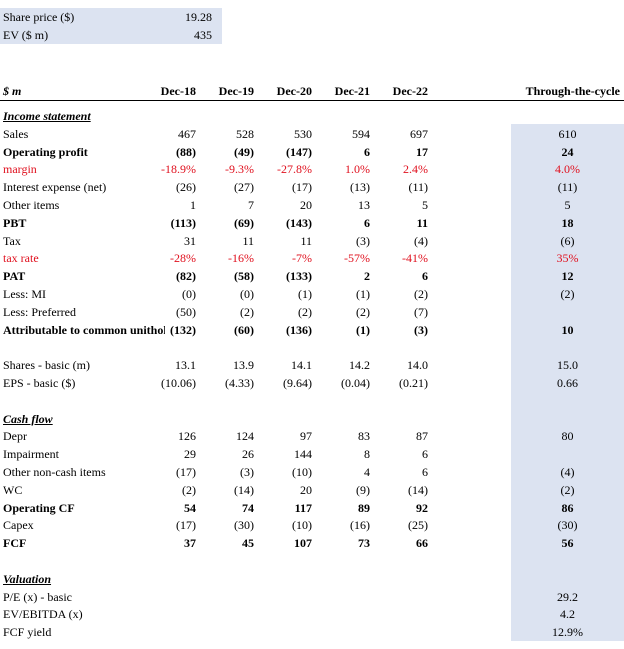  What do you see at coordinates (418, 187) in the screenshot?
I see `cell-value: (11)` at bounding box center [418, 187].